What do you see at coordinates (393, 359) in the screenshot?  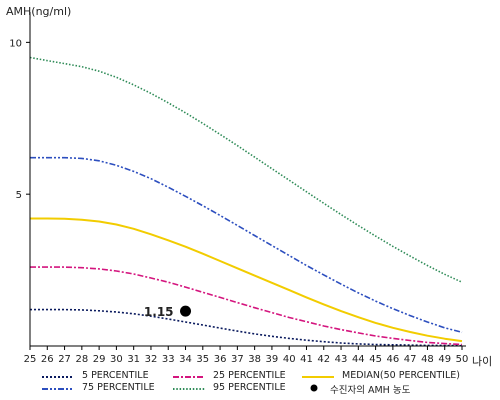 I see `x-tick-label: 46` at bounding box center [393, 359].